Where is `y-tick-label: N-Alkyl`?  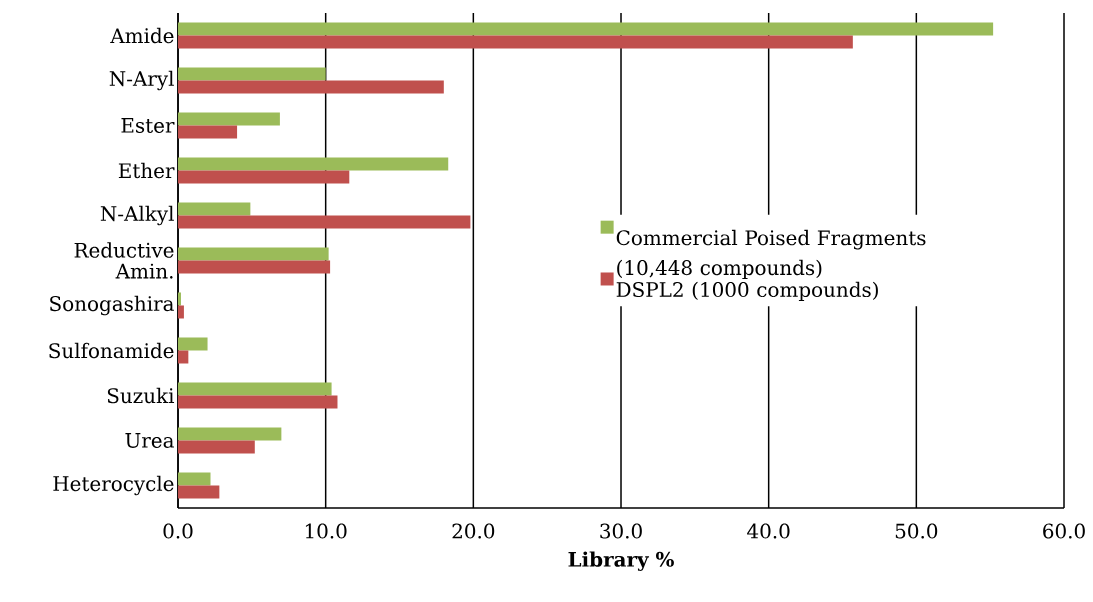
y-tick-label: N-Alkyl is located at coordinates (137, 215).